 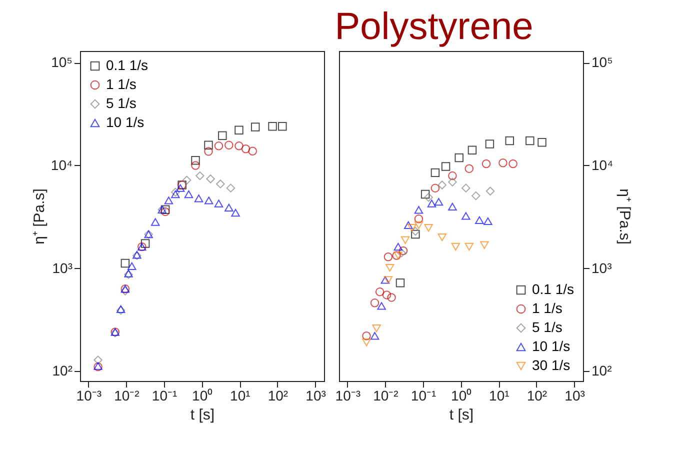 I want to click on legend-label: 30 1/s, so click(x=551, y=365).